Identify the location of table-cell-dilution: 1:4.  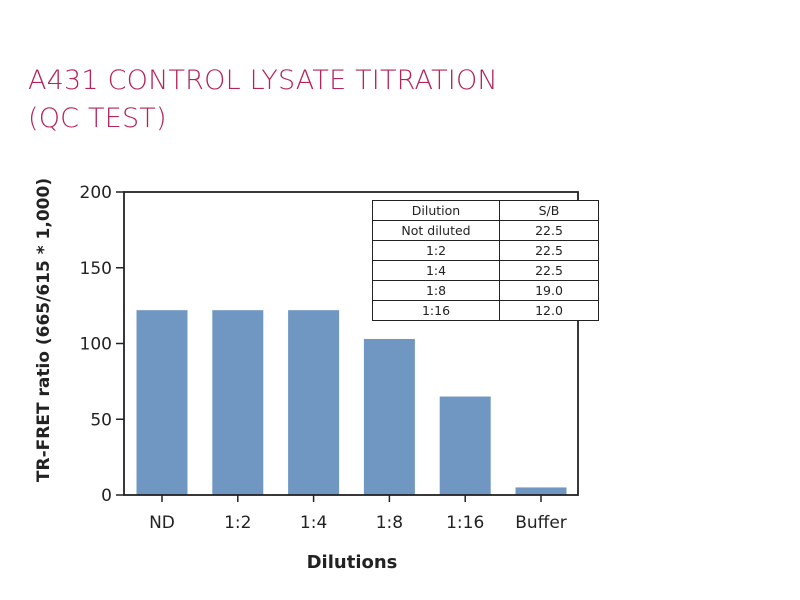
(436, 270).